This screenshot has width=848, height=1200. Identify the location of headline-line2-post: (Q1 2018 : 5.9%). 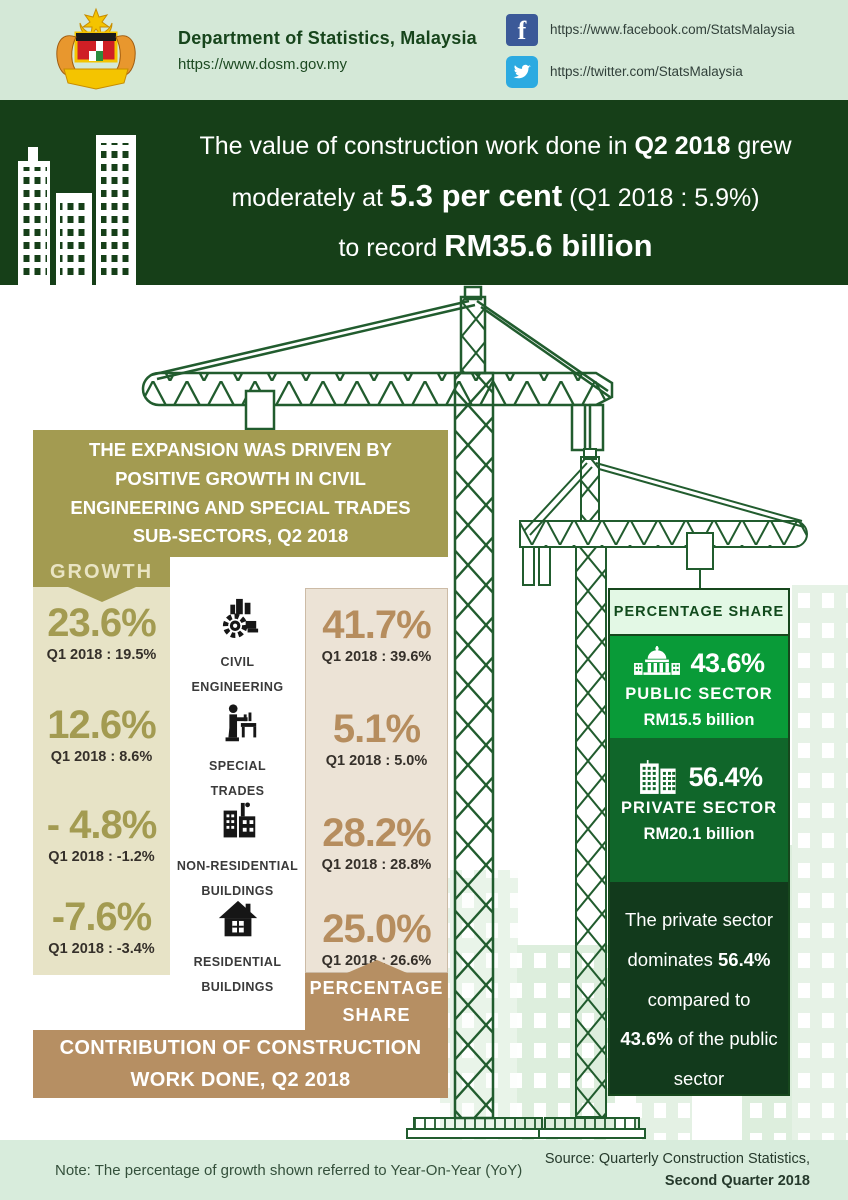
(661, 197).